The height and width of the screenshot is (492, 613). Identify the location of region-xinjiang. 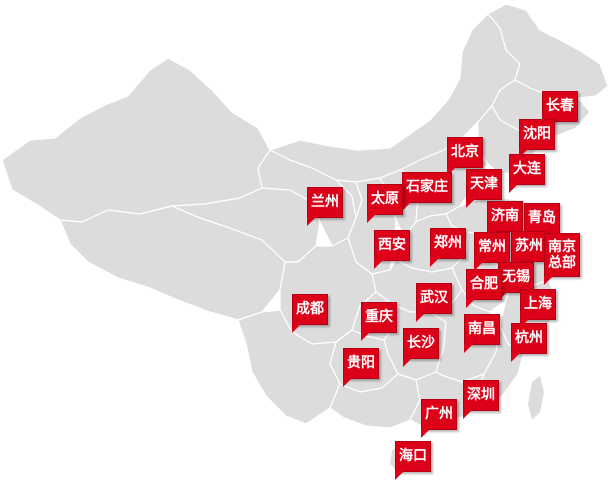
(136, 140).